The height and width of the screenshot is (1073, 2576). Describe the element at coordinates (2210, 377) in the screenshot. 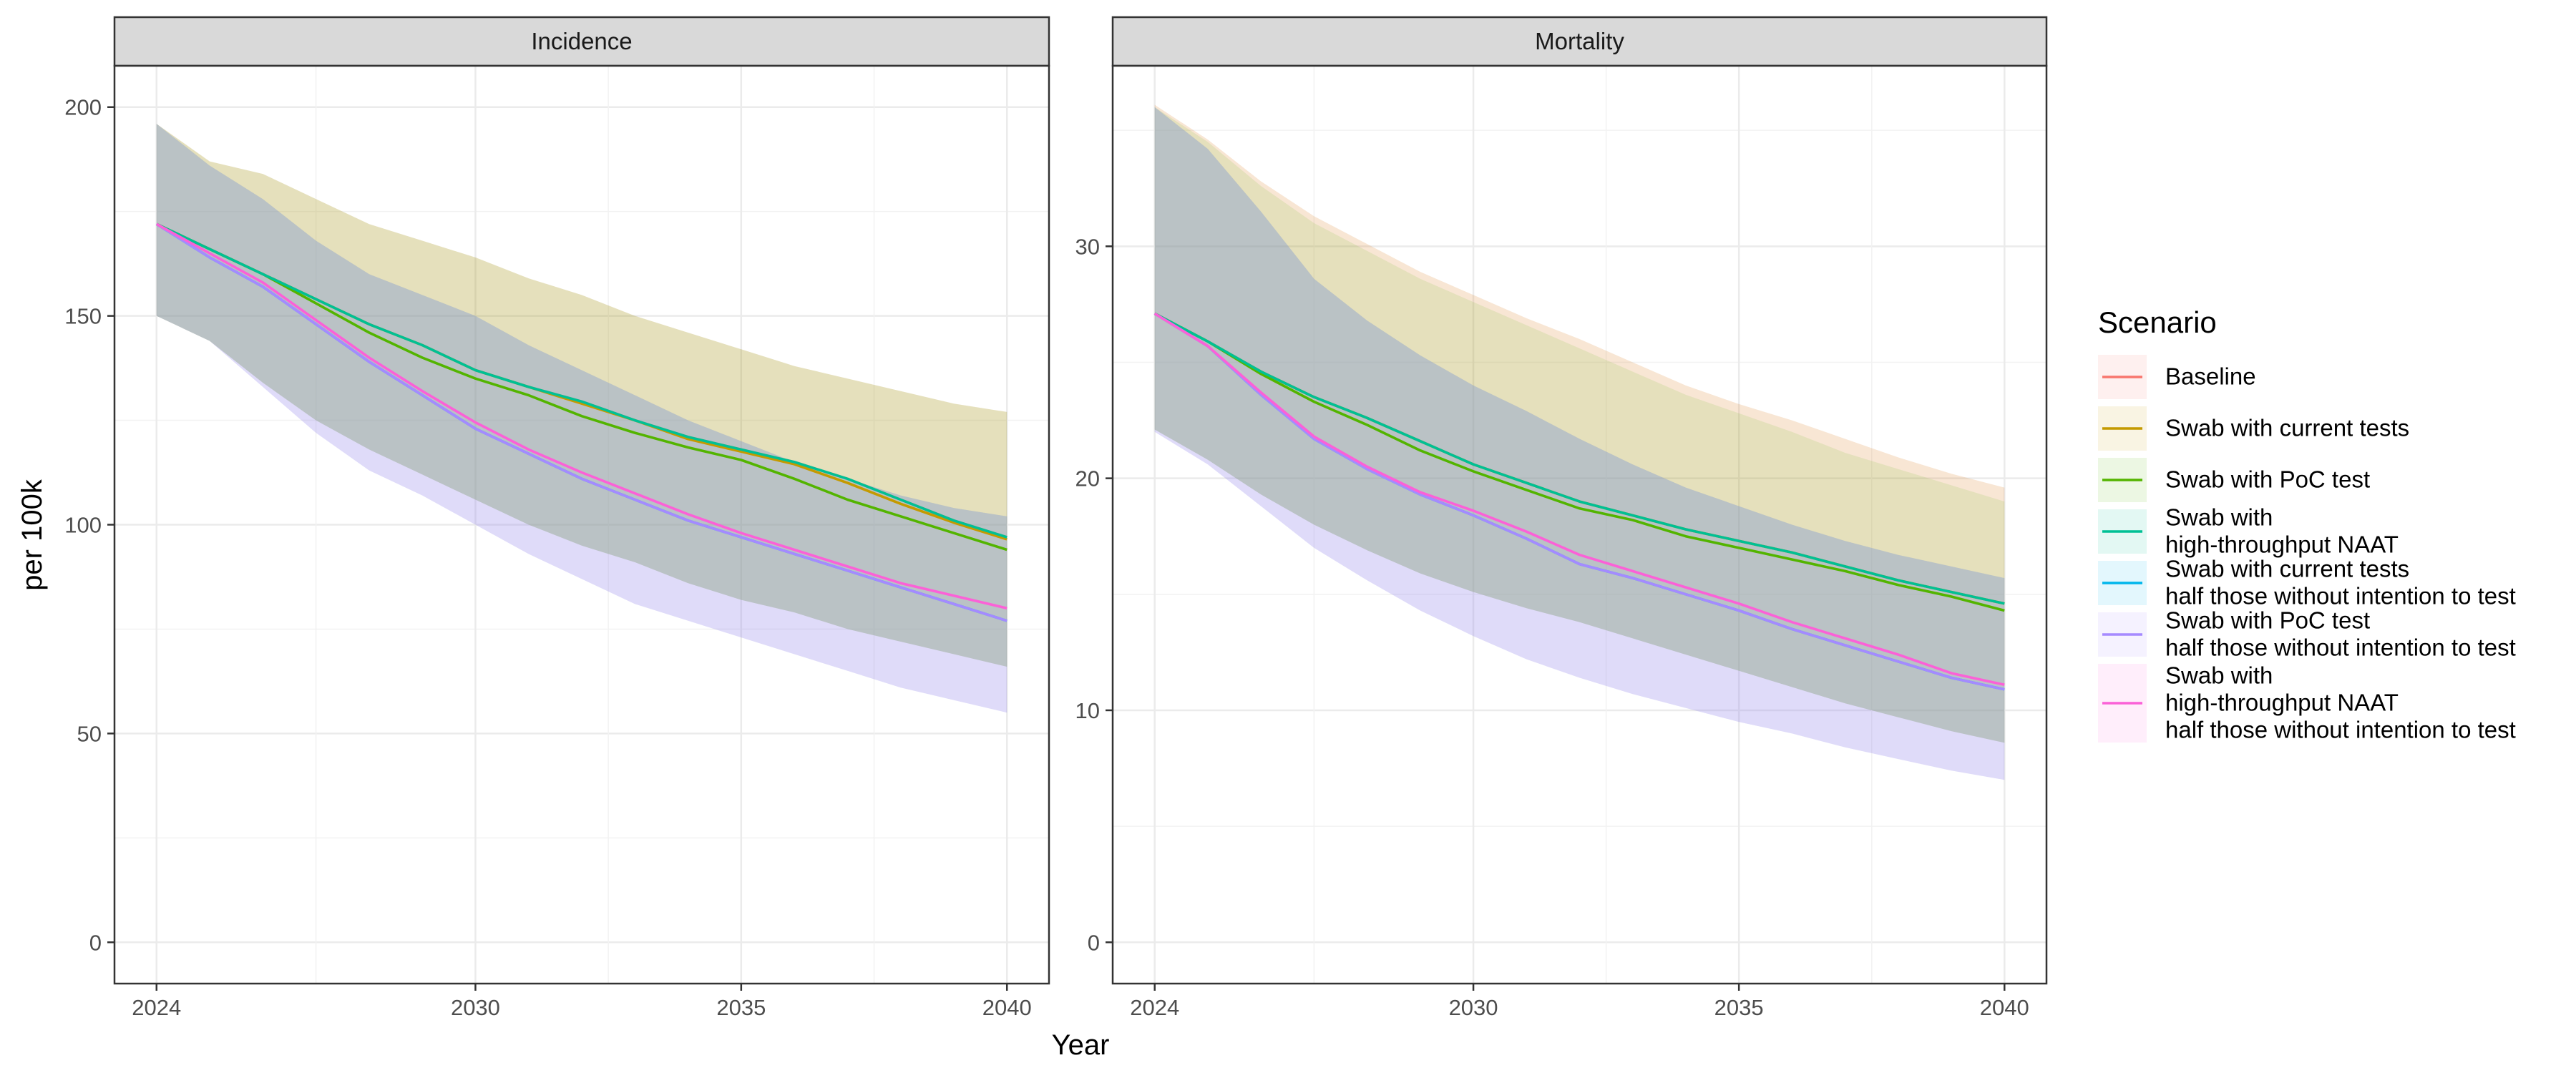

I see `legend-label: Baseline` at that location.